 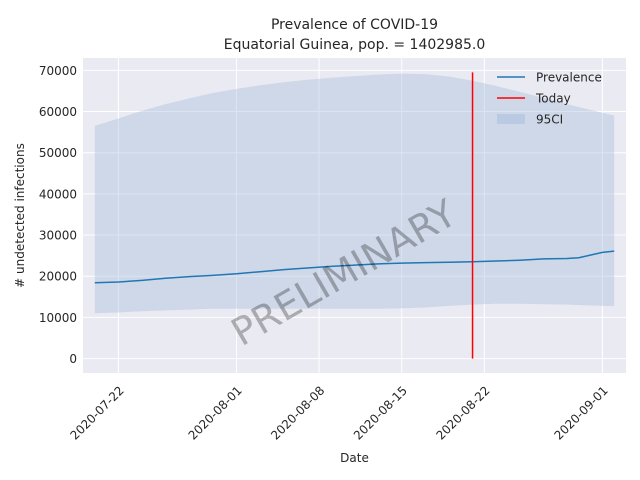 I want to click on x-axis-label: Date, so click(x=354, y=458).